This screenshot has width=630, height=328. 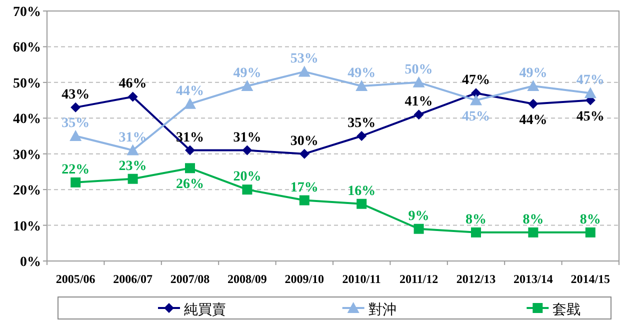 I want to click on y-tick-label: 30%, so click(x=27, y=155).